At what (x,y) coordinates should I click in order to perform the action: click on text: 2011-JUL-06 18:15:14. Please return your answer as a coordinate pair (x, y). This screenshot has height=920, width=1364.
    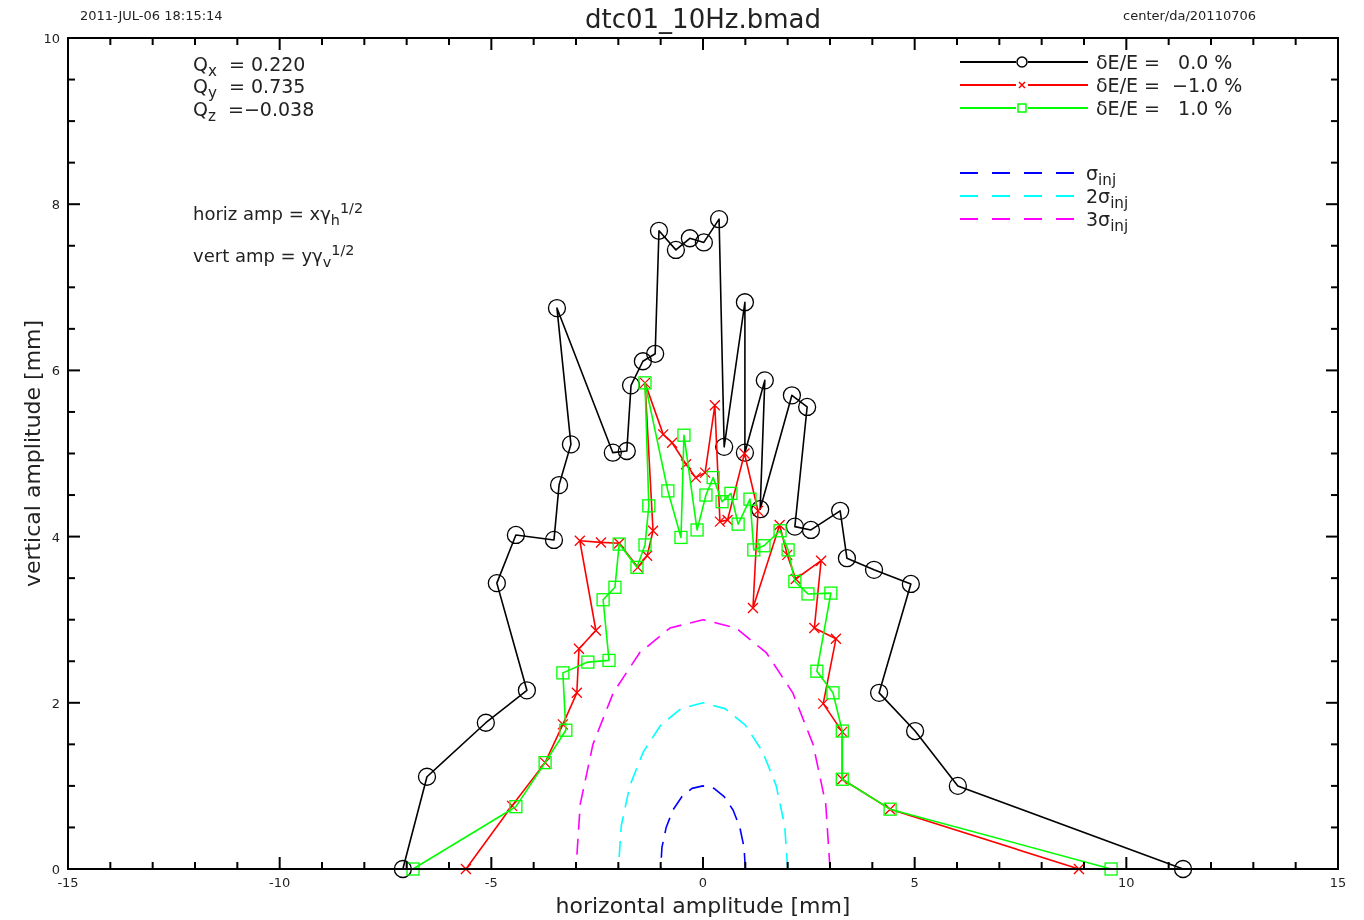
    Looking at the image, I should click on (151, 15).